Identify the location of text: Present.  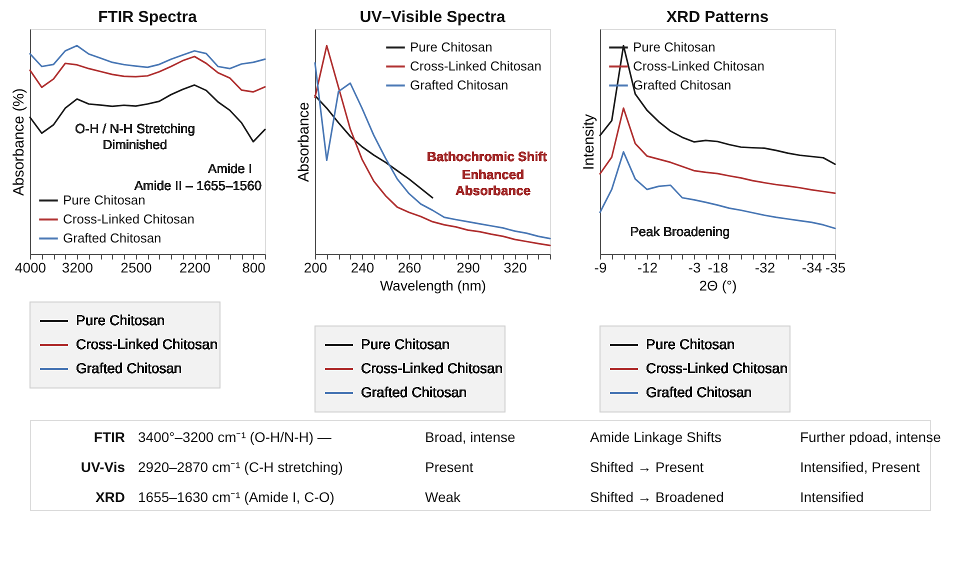
(449, 467).